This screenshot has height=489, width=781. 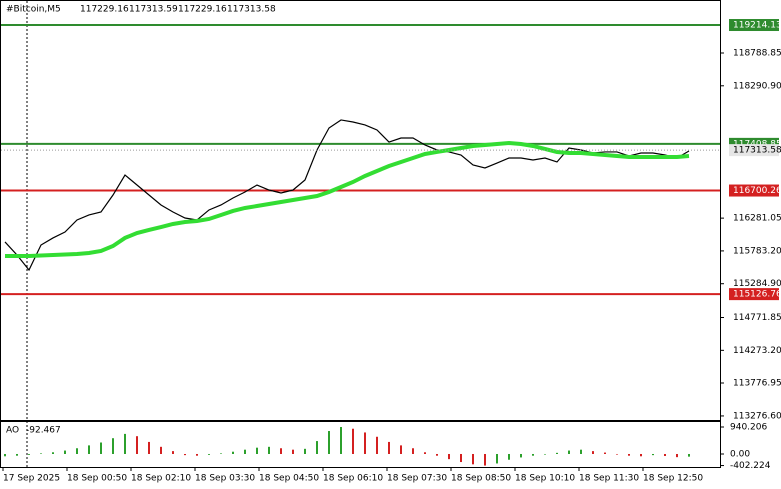 I want to click on x-tick-label: 18 Sep 03:30, so click(x=225, y=479).